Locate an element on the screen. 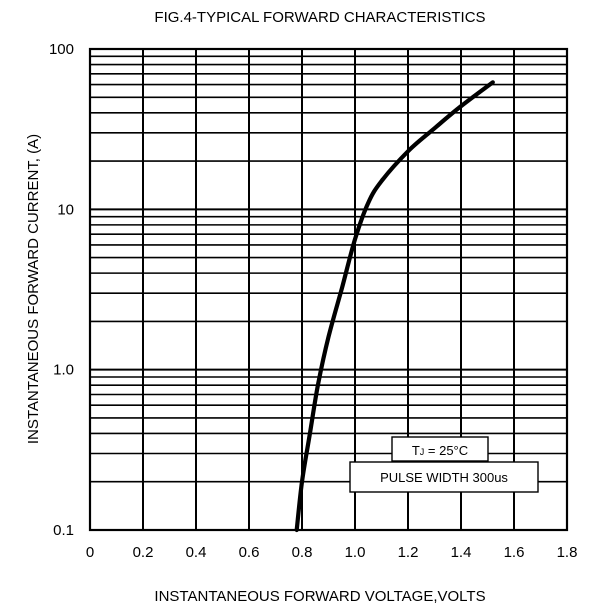 Image resolution: width=589 pixels, height=607 pixels. y-axis-label: INSTANTANEOUS FORWARD CURRENT, (A) is located at coordinates (33, 289).